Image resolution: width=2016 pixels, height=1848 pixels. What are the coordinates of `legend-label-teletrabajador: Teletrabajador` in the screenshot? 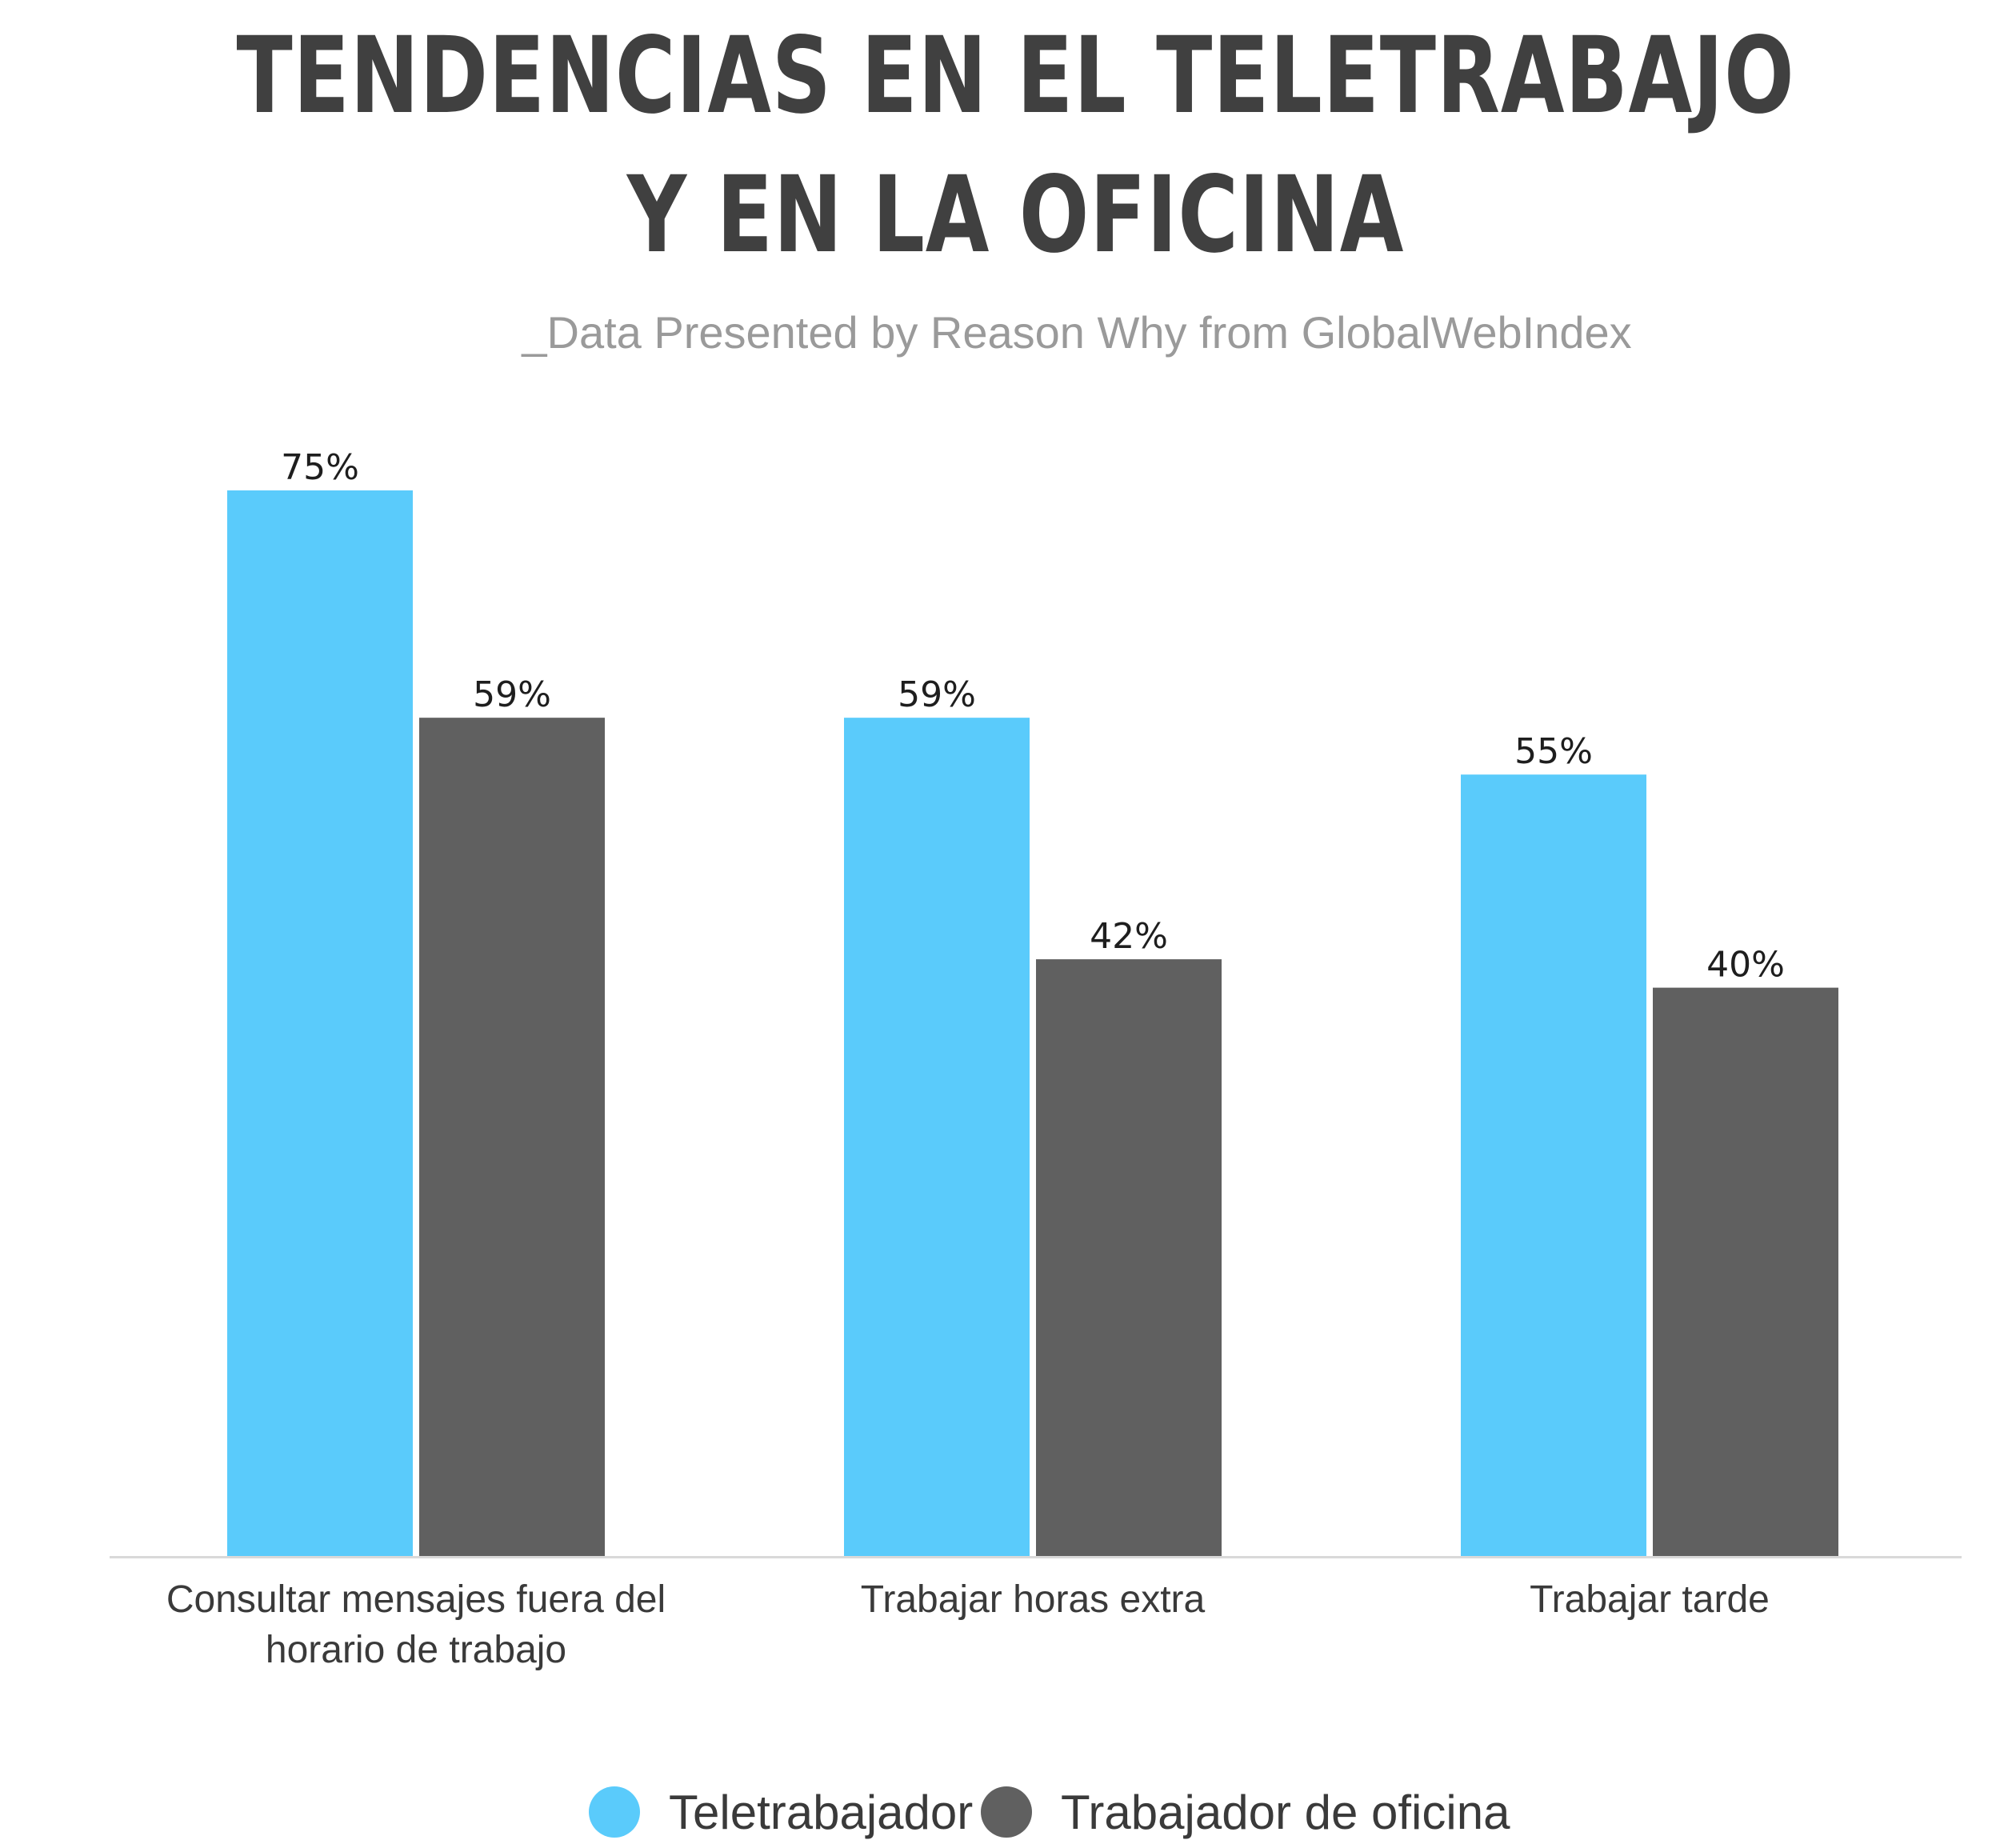 It's located at (821, 1812).